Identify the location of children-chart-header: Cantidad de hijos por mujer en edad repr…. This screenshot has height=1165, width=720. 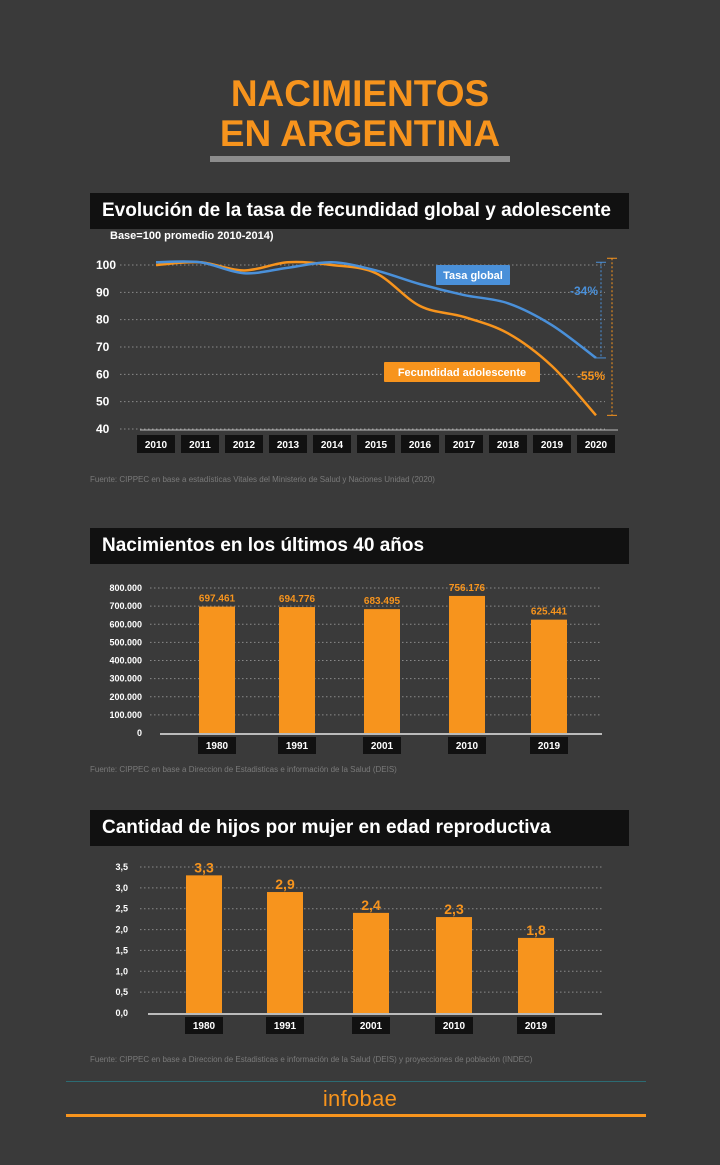
(359, 828).